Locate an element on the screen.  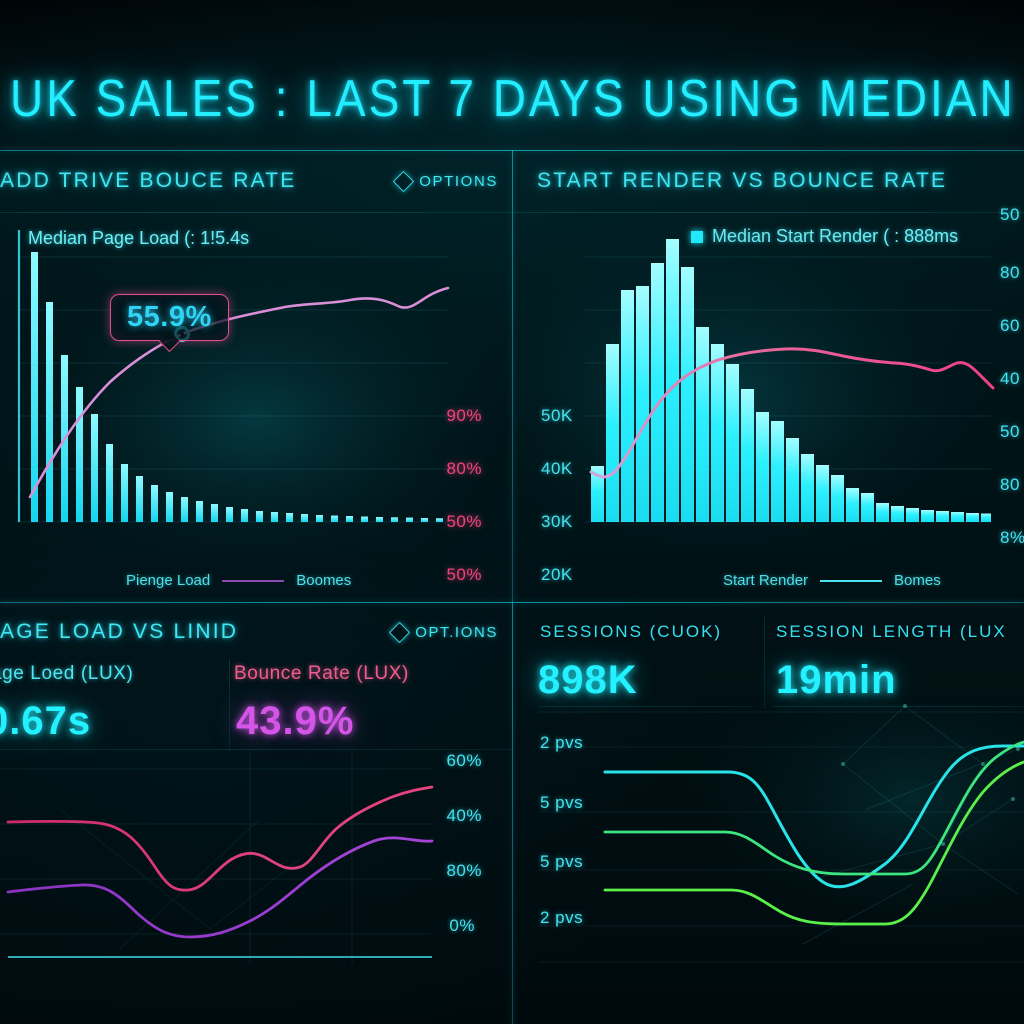
panel-2-ytick-right-1: 80 is located at coordinates (1010, 272).